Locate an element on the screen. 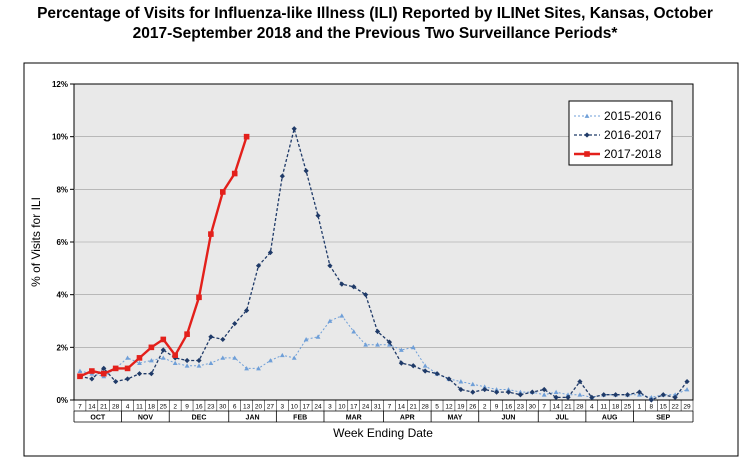  legend-label-2015-2016: 2015-2016 is located at coordinates (633, 116).